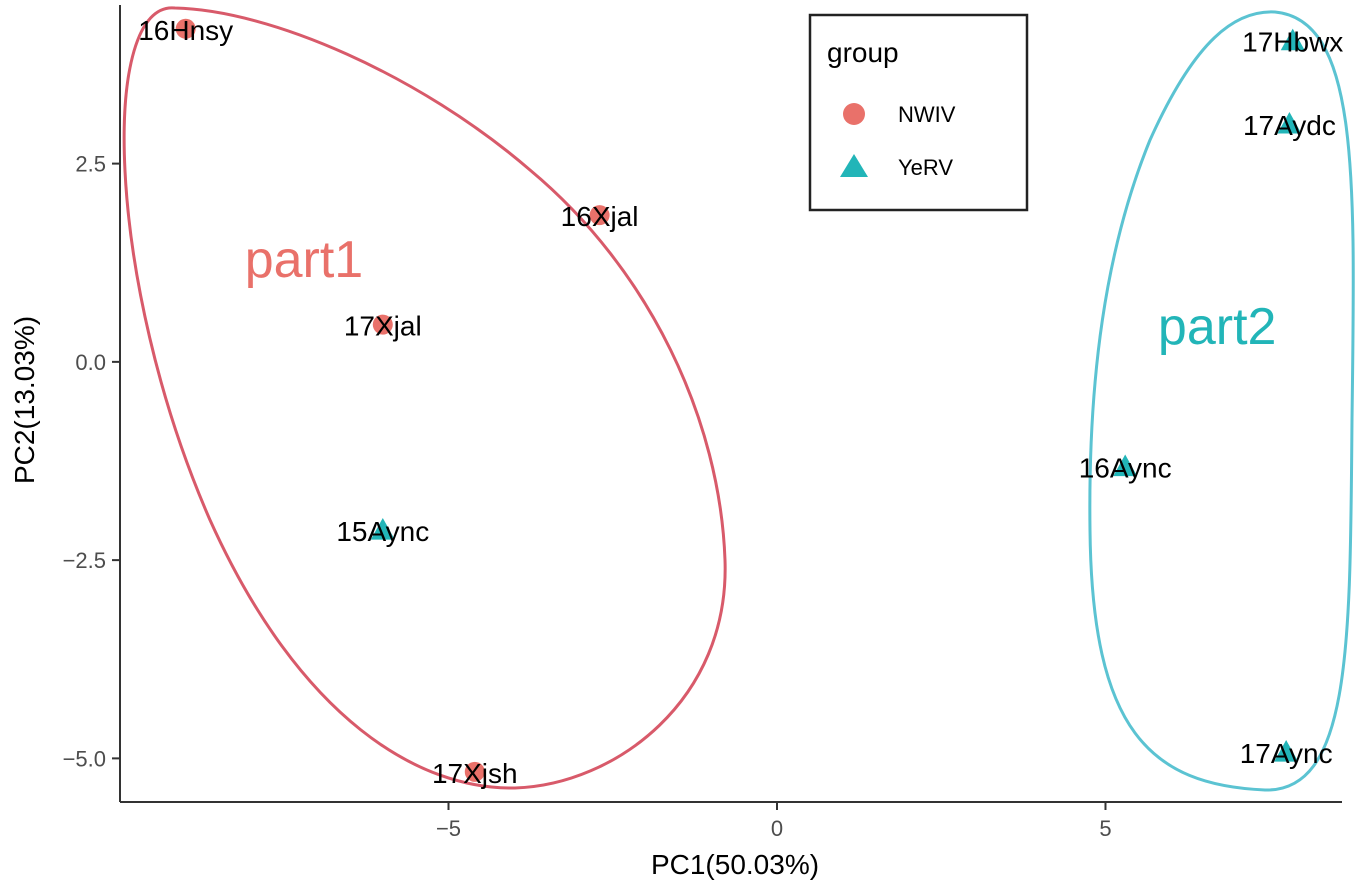  What do you see at coordinates (448, 828) in the screenshot?
I see `x-tick-label: −5` at bounding box center [448, 828].